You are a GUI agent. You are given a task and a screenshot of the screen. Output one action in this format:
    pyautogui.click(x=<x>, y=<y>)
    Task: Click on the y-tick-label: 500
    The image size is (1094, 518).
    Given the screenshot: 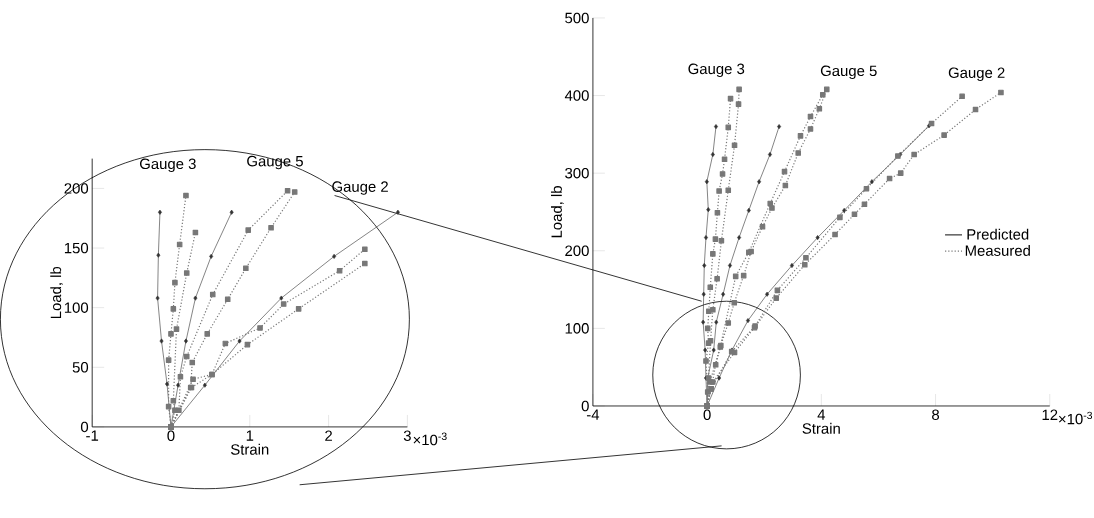 What is the action you would take?
    pyautogui.click(x=577, y=18)
    